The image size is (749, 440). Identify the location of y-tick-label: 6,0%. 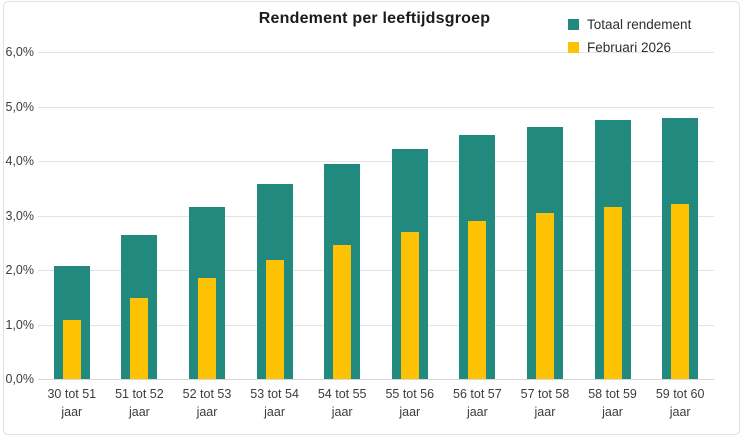
(20, 52).